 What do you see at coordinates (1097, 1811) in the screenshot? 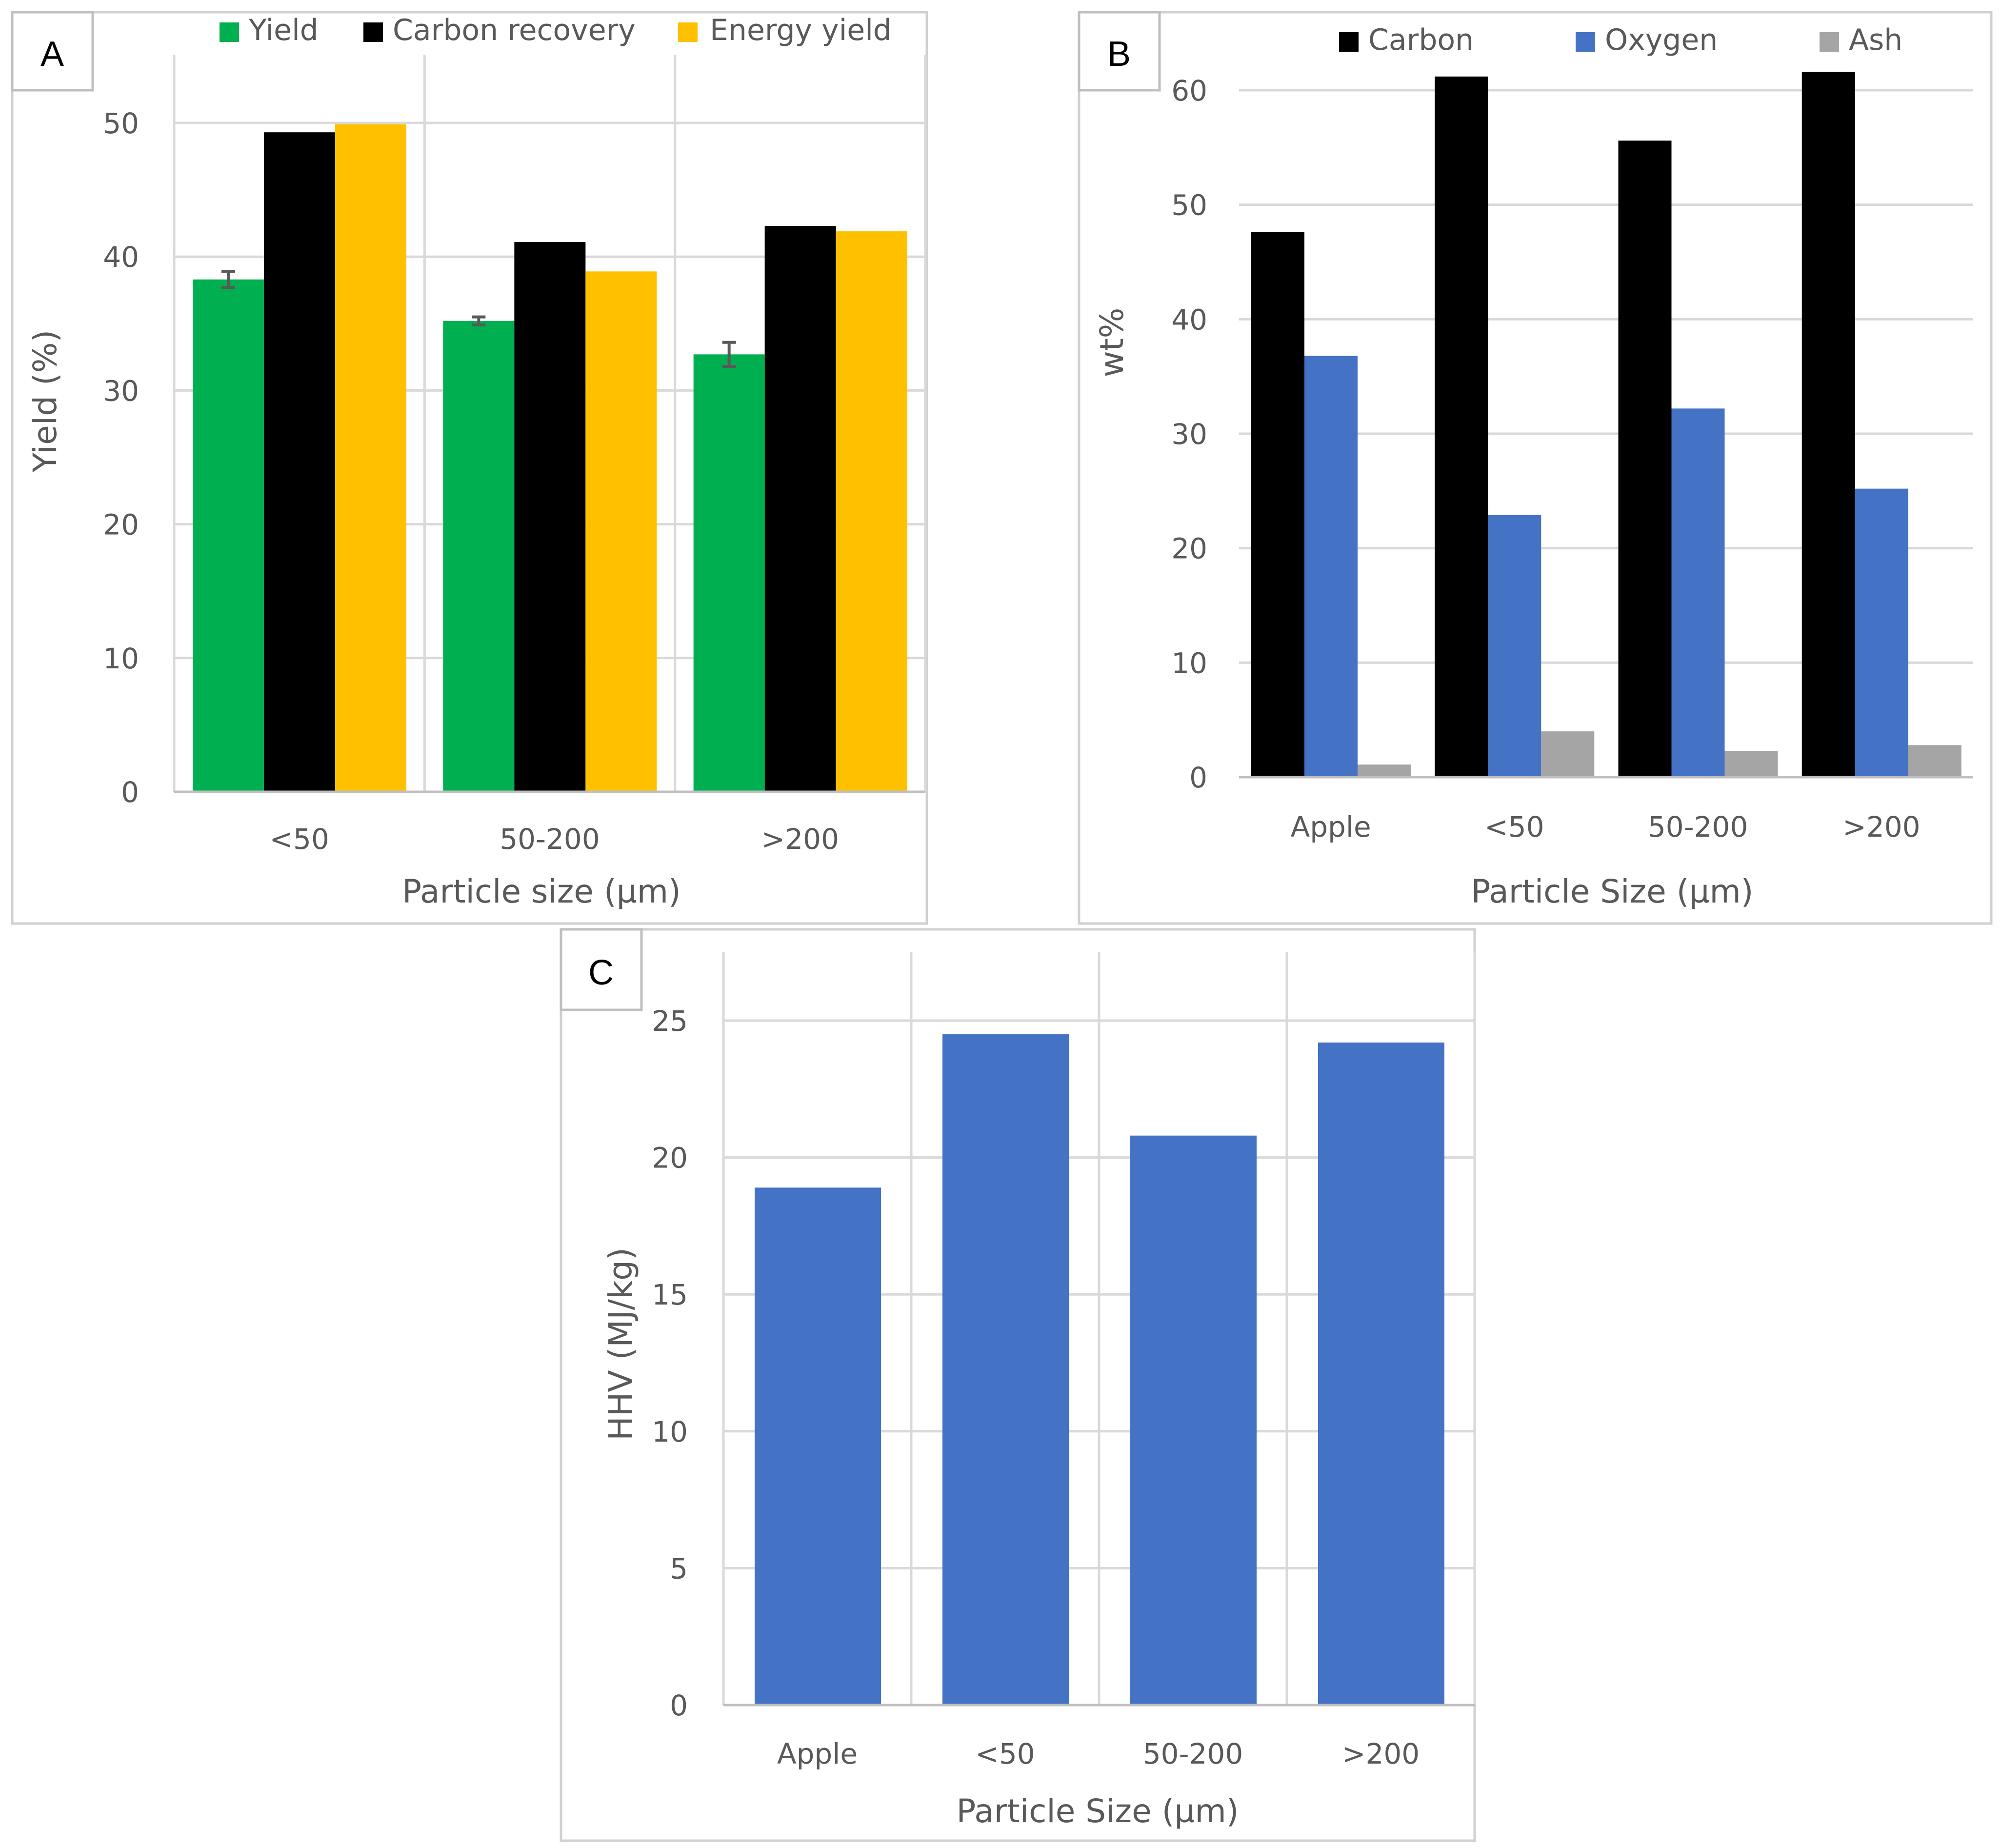
I see `panel-c-x-axis-title: Particle Size (µm)` at bounding box center [1097, 1811].